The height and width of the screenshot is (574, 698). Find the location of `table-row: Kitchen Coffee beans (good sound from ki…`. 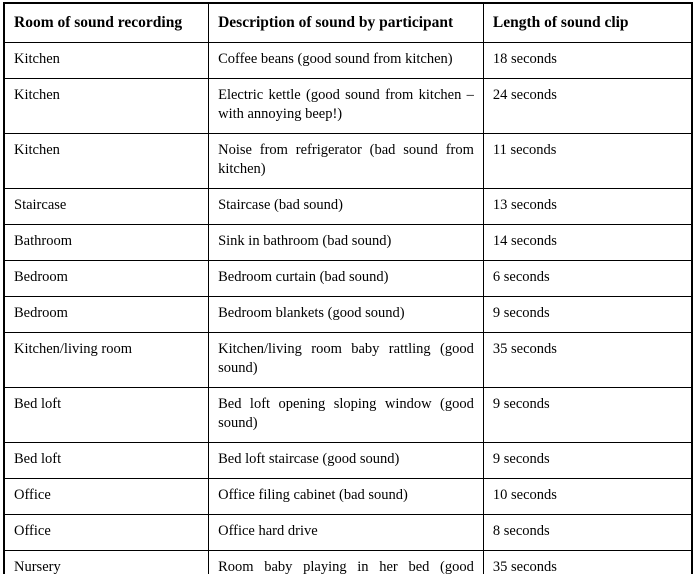

table-row: Kitchen Coffee beans (good sound from ki… is located at coordinates (348, 60).